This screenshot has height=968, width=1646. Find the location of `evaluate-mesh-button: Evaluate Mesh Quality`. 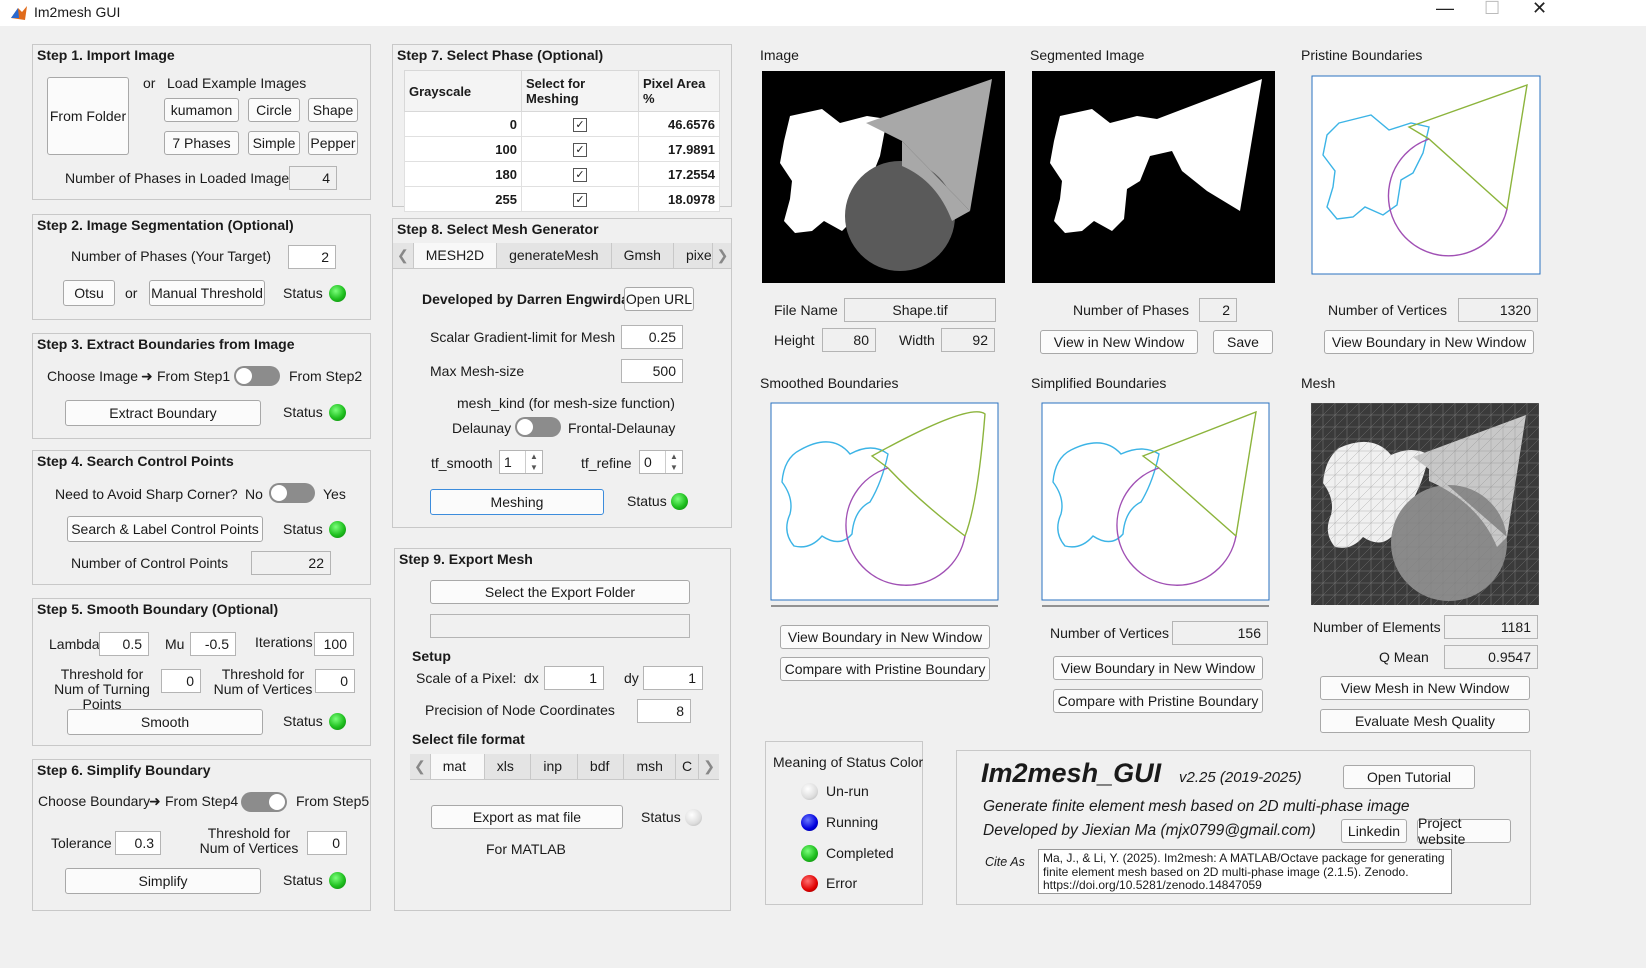

evaluate-mesh-button: Evaluate Mesh Quality is located at coordinates (1425, 721).